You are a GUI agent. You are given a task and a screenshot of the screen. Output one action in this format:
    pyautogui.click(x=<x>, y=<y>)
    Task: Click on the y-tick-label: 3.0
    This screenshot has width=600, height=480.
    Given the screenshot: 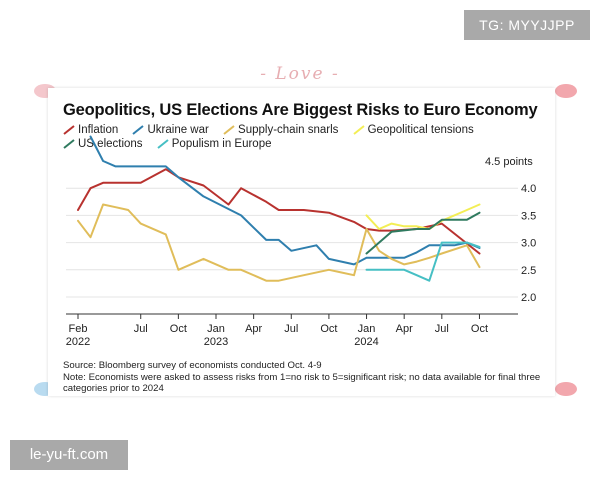 What is the action you would take?
    pyautogui.click(x=528, y=244)
    